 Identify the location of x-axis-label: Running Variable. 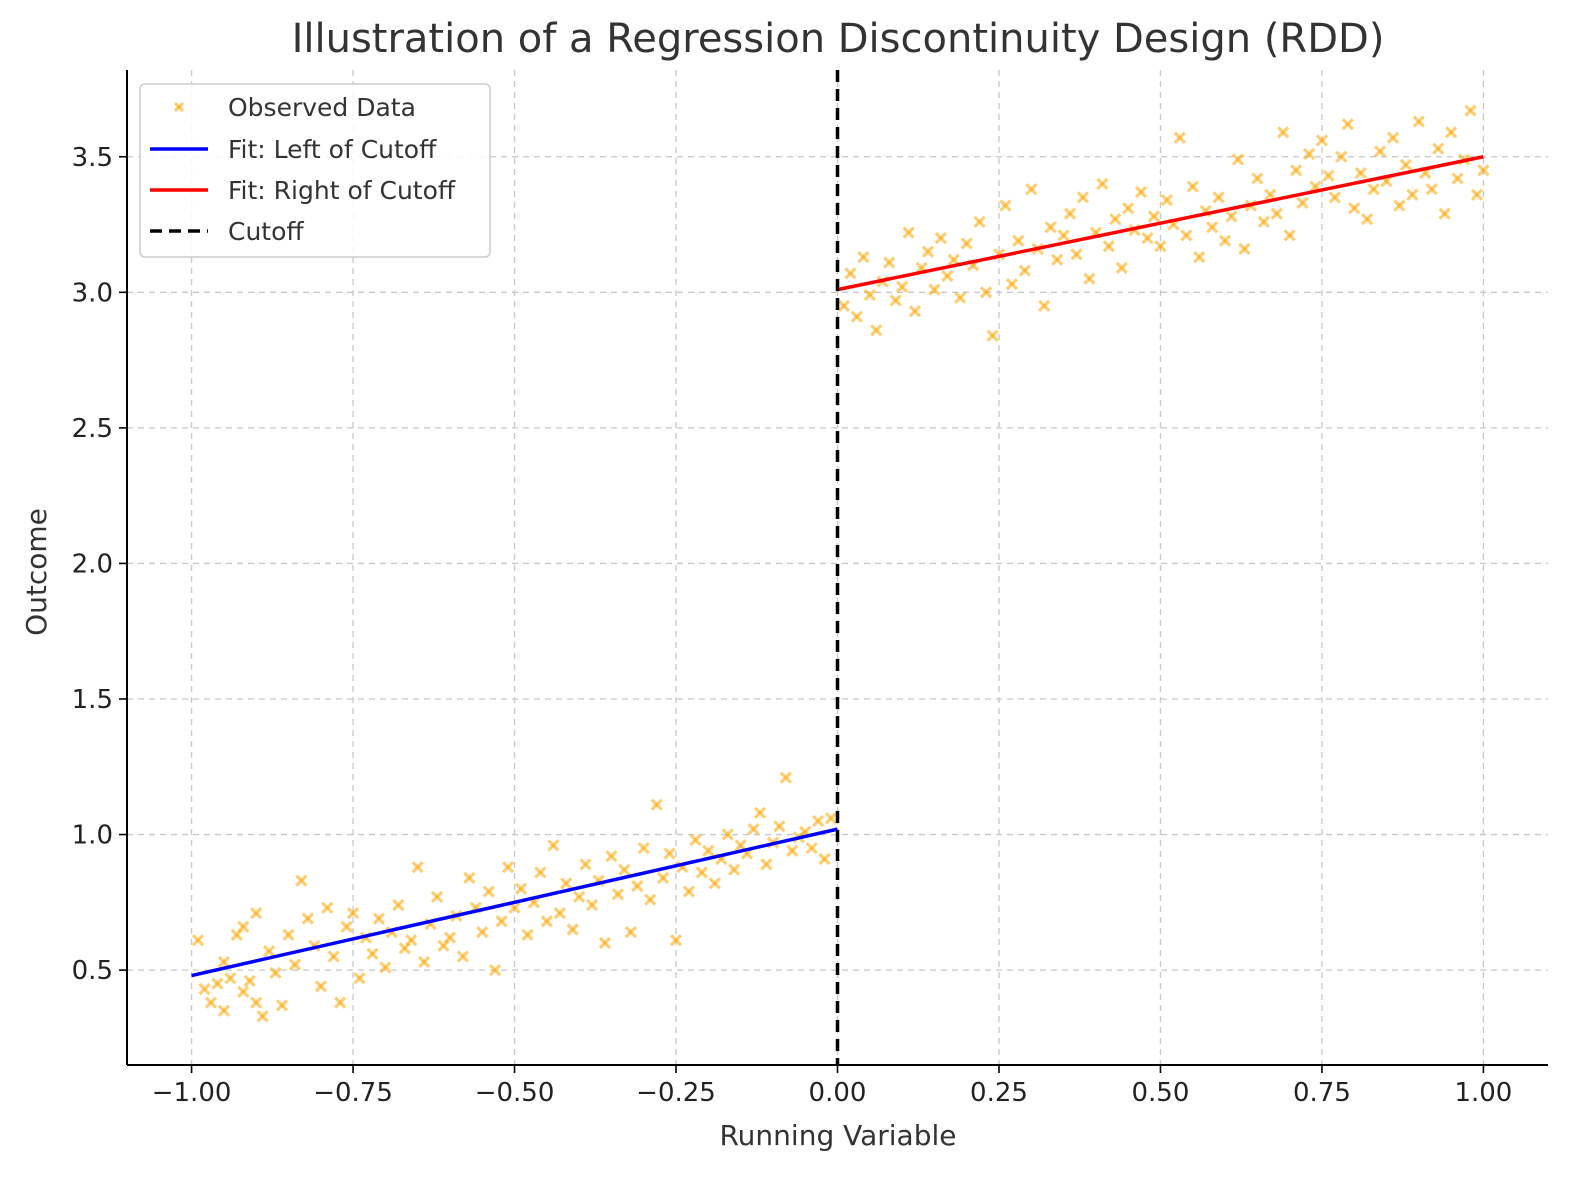
(837, 1135).